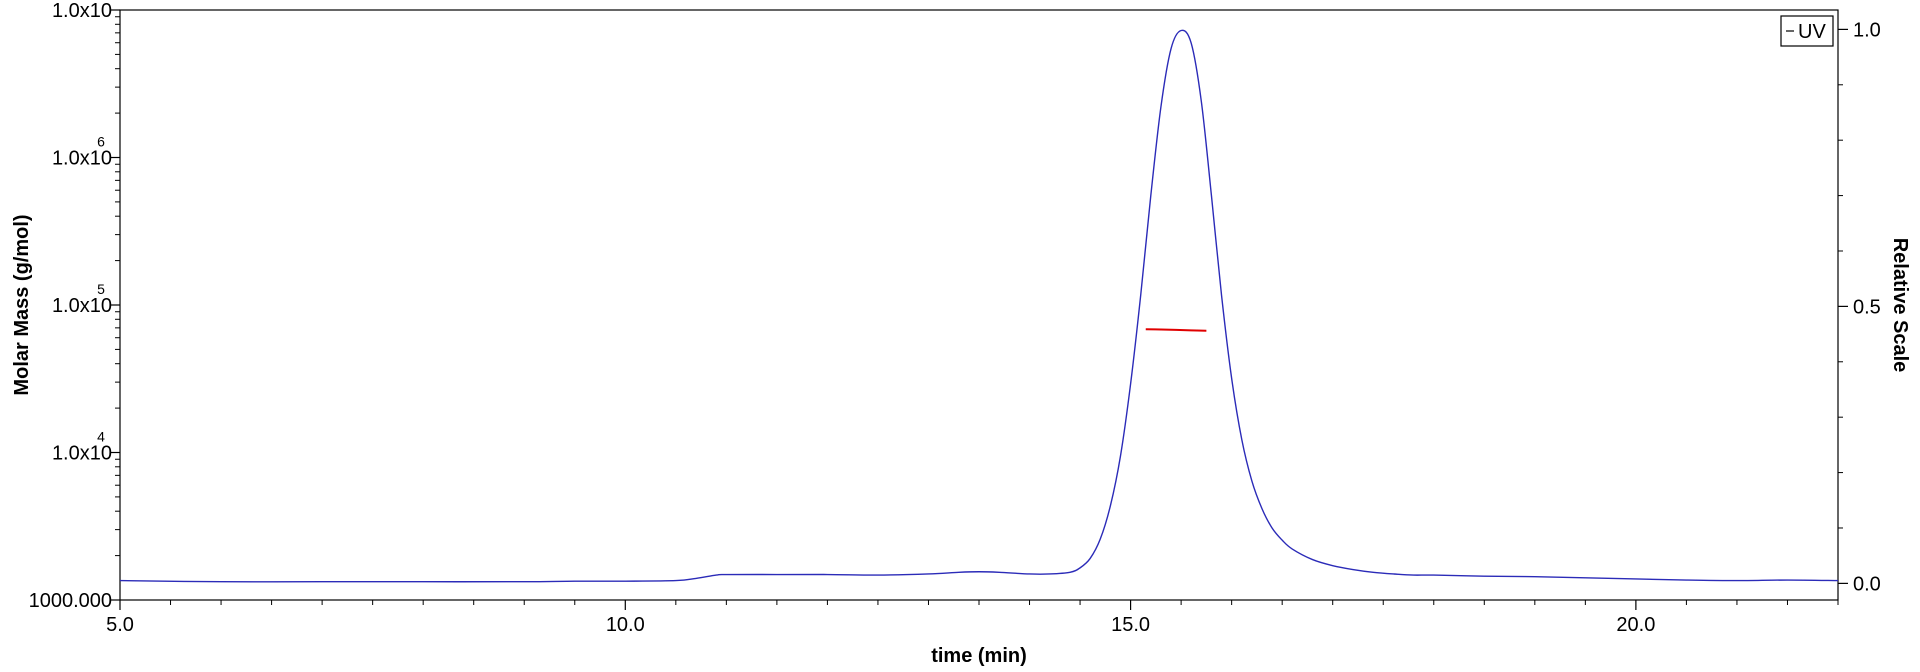  I want to click on right-y-axis-title: Relative Scale, so click(1900, 305).